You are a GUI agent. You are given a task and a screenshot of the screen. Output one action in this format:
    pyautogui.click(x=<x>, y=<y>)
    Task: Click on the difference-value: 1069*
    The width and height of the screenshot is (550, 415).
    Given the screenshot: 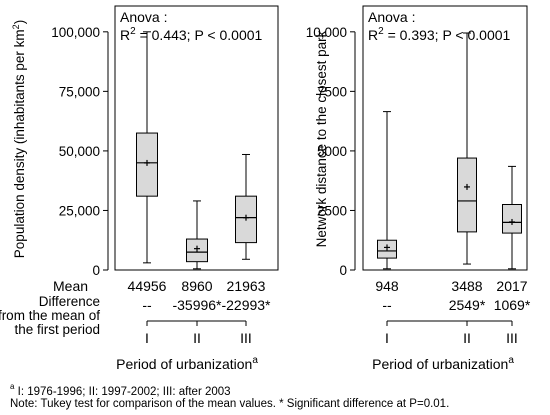 What is the action you would take?
    pyautogui.click(x=512, y=305)
    